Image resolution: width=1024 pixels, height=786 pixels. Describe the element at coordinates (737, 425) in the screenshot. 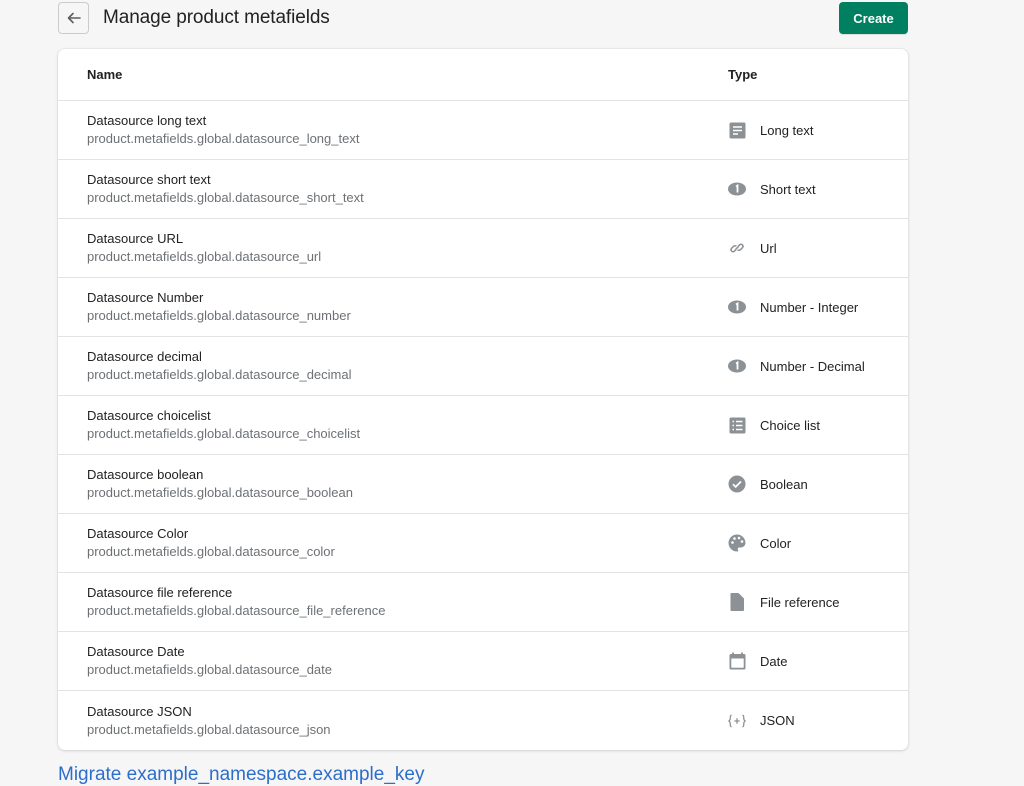

I see `list-icon` at that location.